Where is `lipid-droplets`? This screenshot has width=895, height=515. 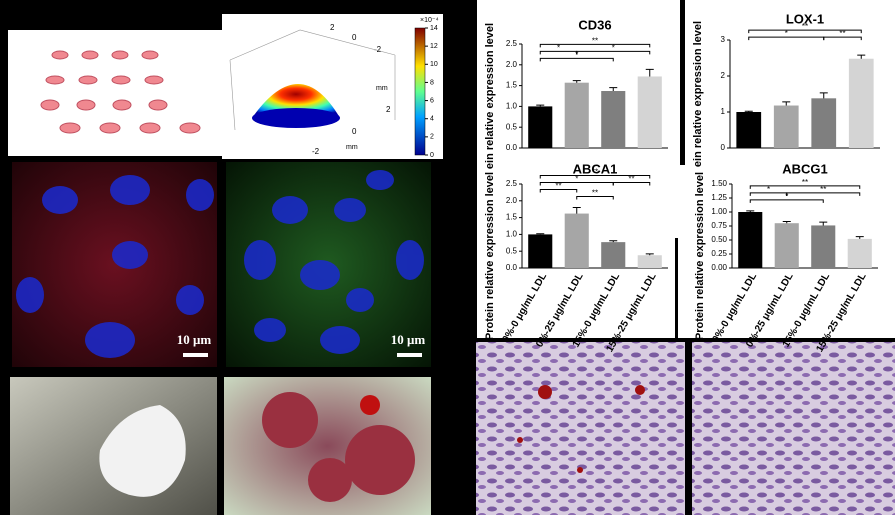
lipid-droplets is located at coordinates (581, 429).